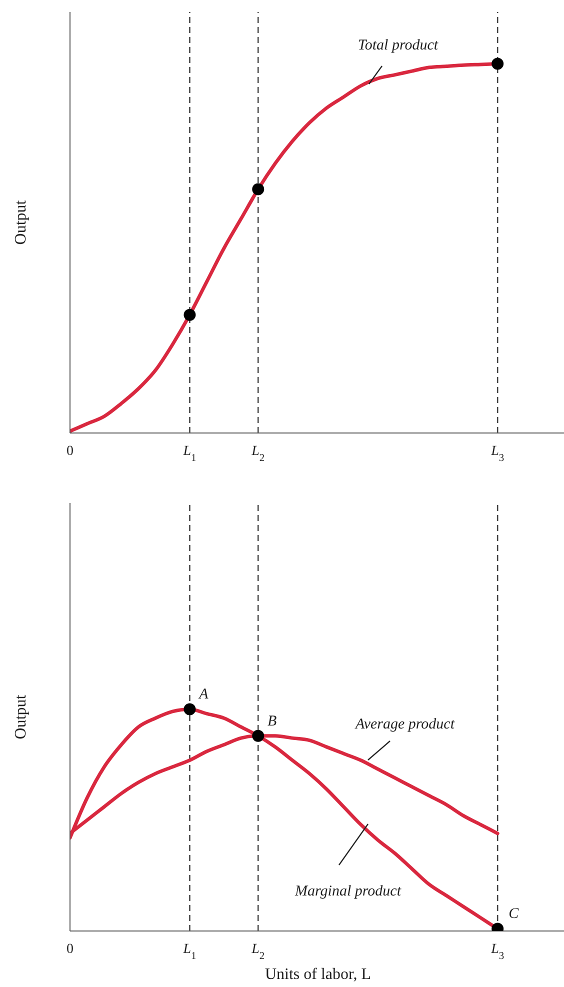 The height and width of the screenshot is (987, 564). What do you see at coordinates (348, 891) in the screenshot?
I see `annotation: Marginal product` at bounding box center [348, 891].